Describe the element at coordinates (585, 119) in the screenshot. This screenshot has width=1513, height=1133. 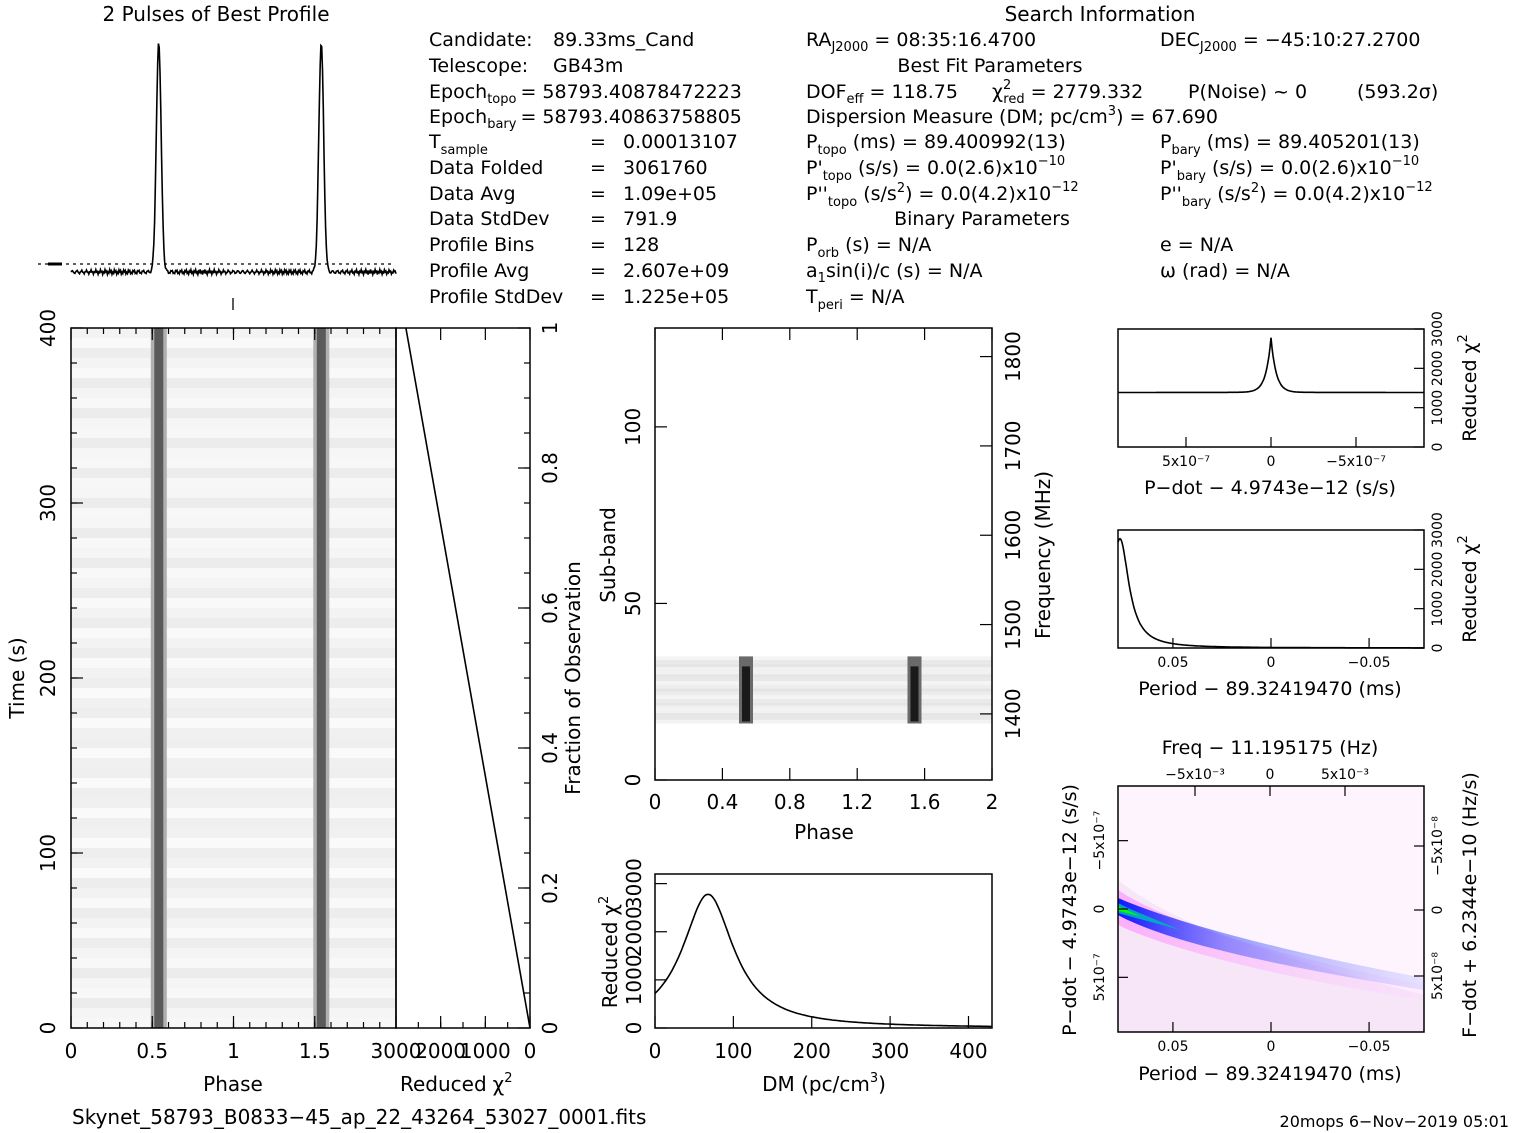
I see `info-epoch-bary: Epochbary = 58793.40863758805` at that location.